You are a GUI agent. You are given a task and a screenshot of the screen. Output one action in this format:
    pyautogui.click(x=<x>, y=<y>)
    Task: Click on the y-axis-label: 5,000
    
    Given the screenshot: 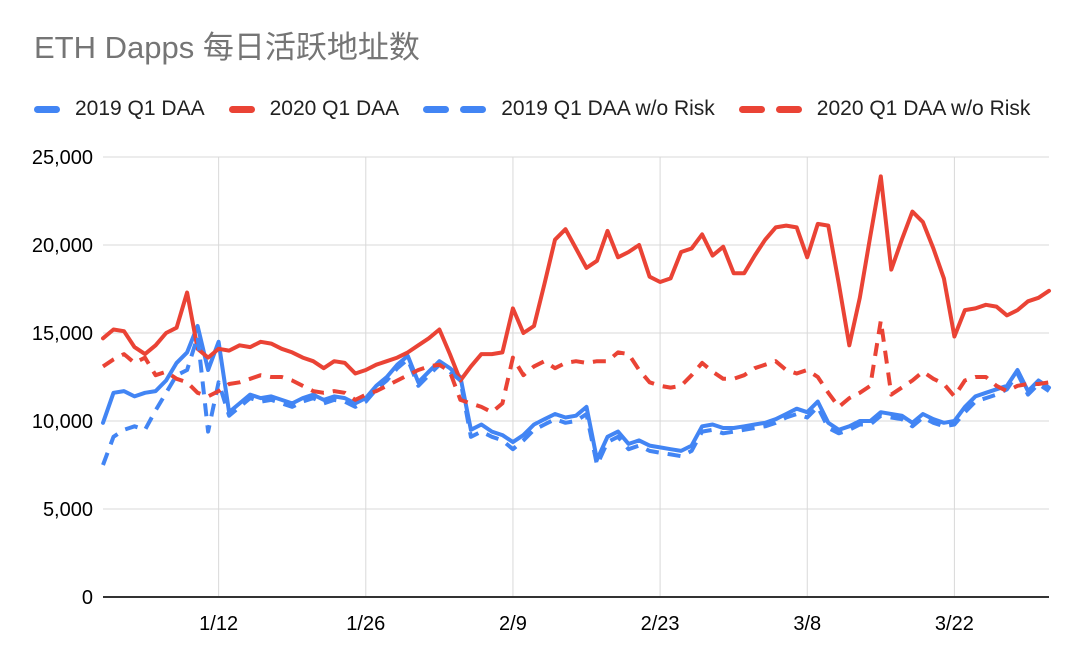 What is the action you would take?
    pyautogui.click(x=68, y=510)
    